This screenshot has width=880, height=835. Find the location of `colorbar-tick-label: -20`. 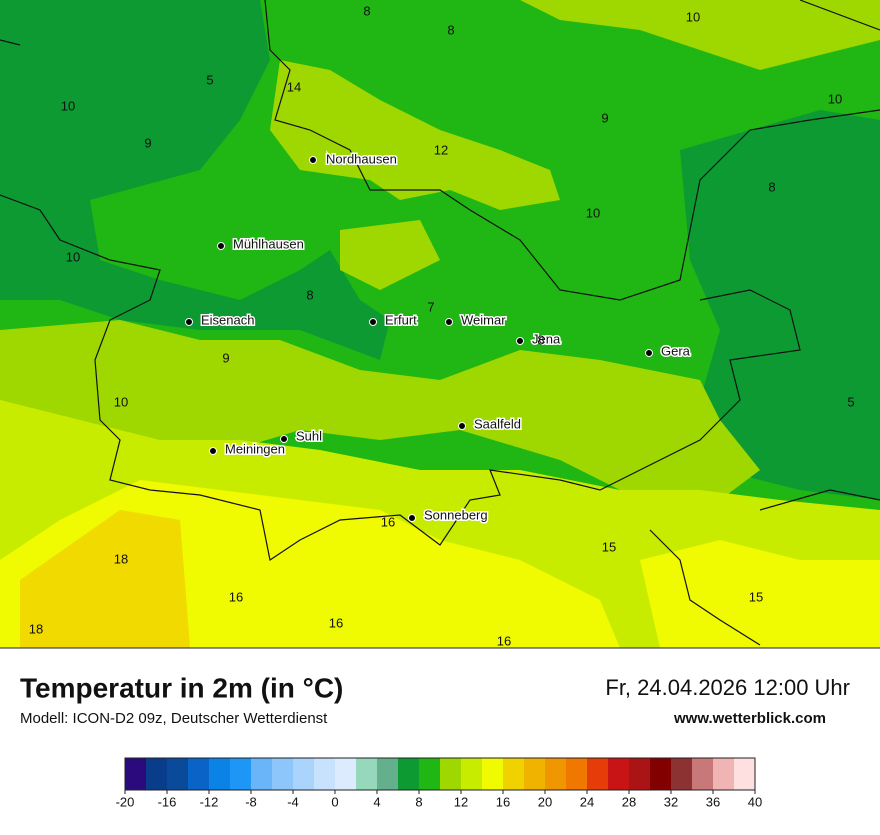

colorbar-tick-label: -20 is located at coordinates (125, 801).